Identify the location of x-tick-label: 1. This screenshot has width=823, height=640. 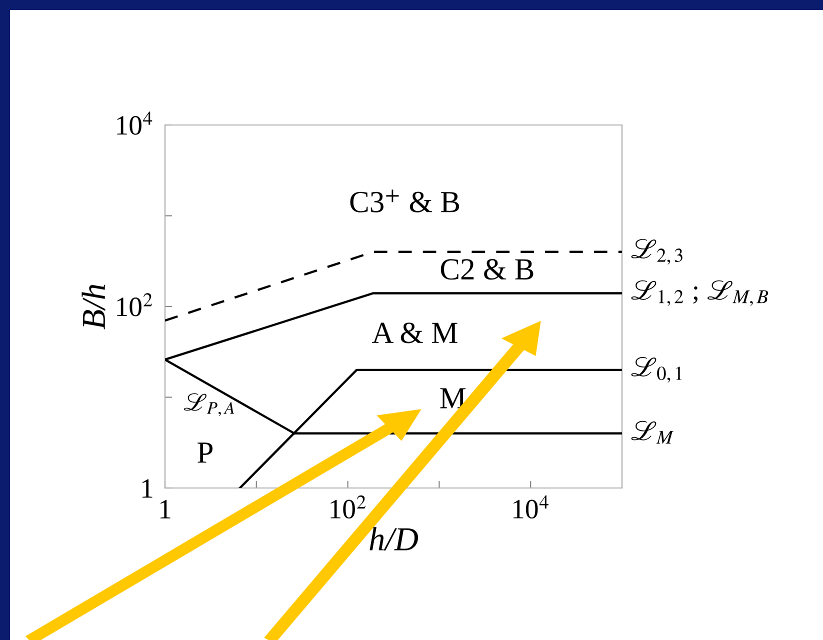
(165, 509).